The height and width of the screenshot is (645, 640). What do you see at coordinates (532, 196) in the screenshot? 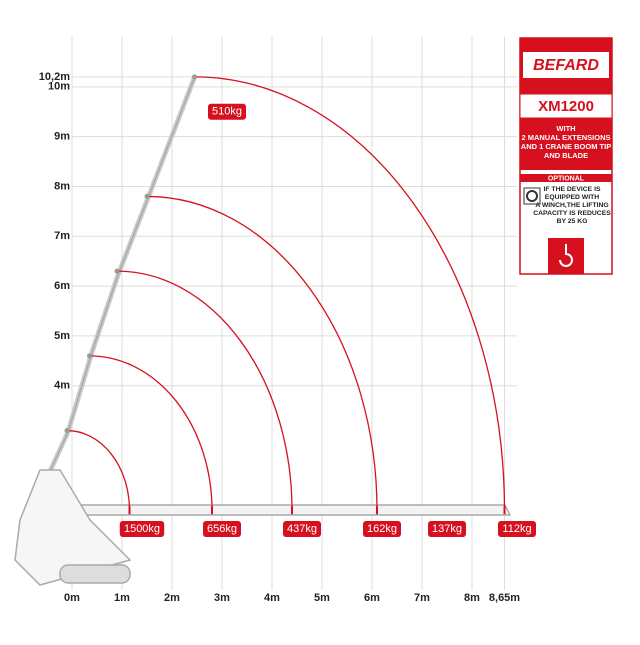
I see `winch-icon-drum` at bounding box center [532, 196].